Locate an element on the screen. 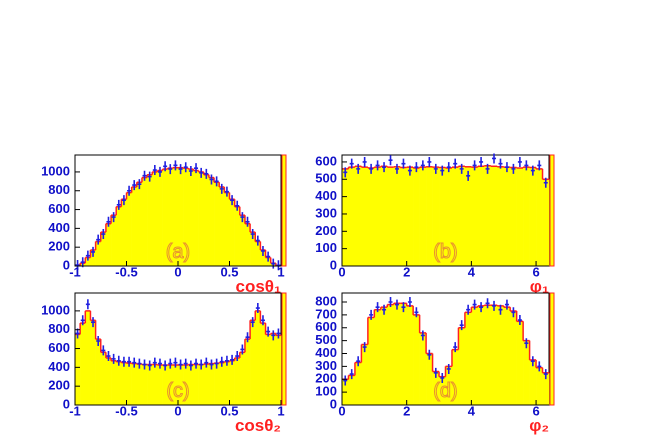  y-tick-label: 100 is located at coordinates (326, 247).